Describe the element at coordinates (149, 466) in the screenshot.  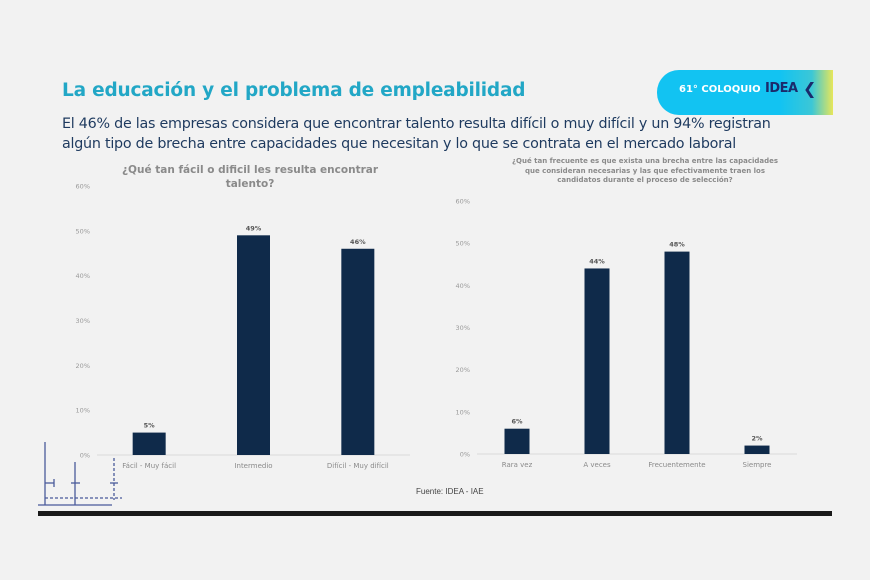
I see `x-tick-label: Fácil - Muy fácil` at that location.